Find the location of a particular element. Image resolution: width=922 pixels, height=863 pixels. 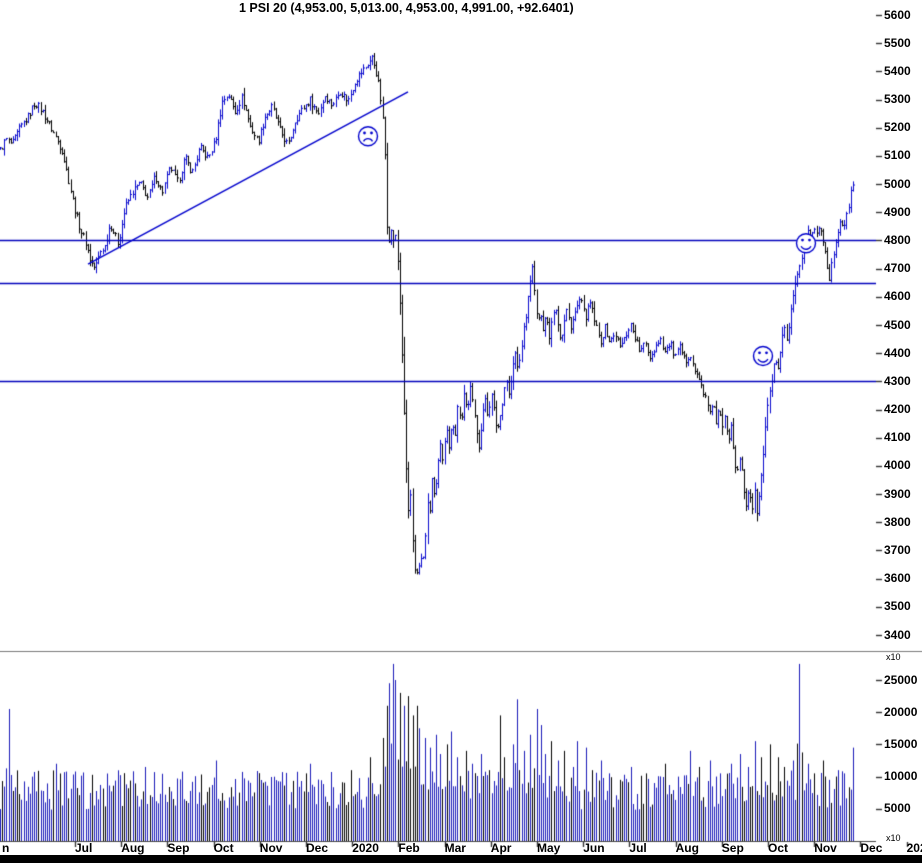

price-tick-label: 4900 is located at coordinates (897, 211).